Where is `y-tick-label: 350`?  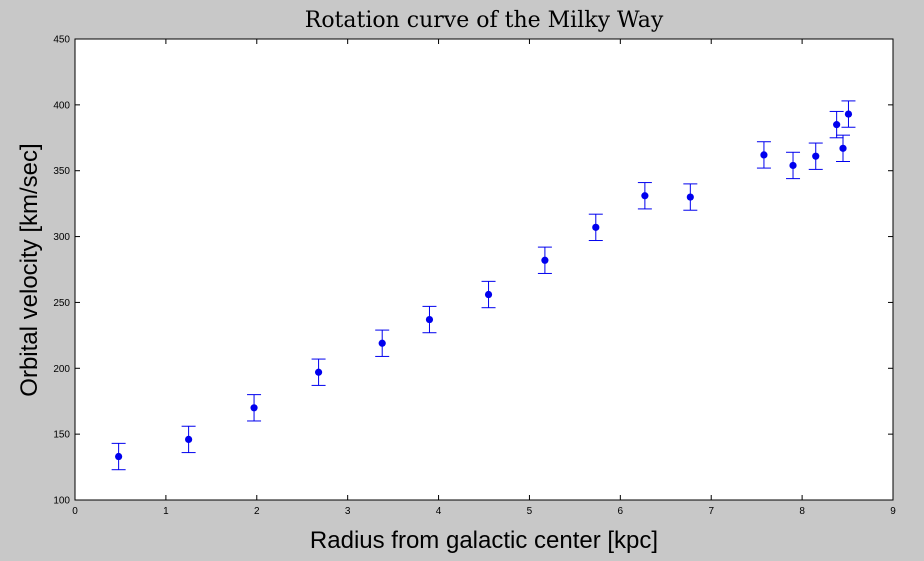
y-tick-label: 350 is located at coordinates (61, 171).